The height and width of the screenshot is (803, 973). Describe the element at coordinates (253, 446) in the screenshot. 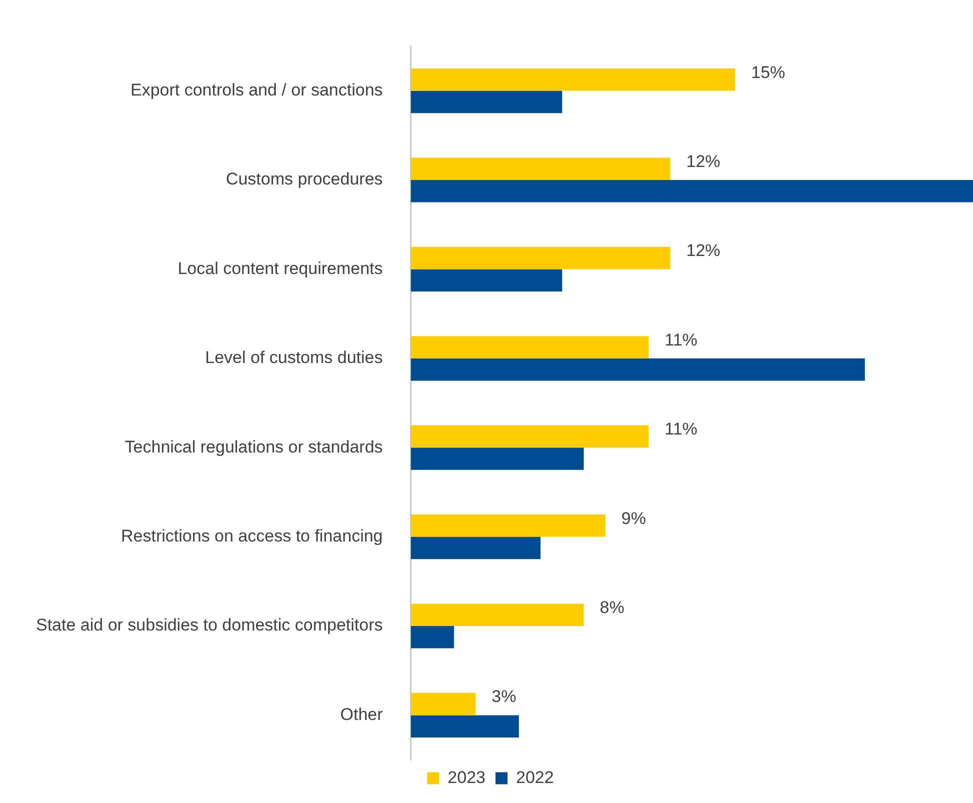

I see `y-tick-label: Technical regulations or standards` at that location.